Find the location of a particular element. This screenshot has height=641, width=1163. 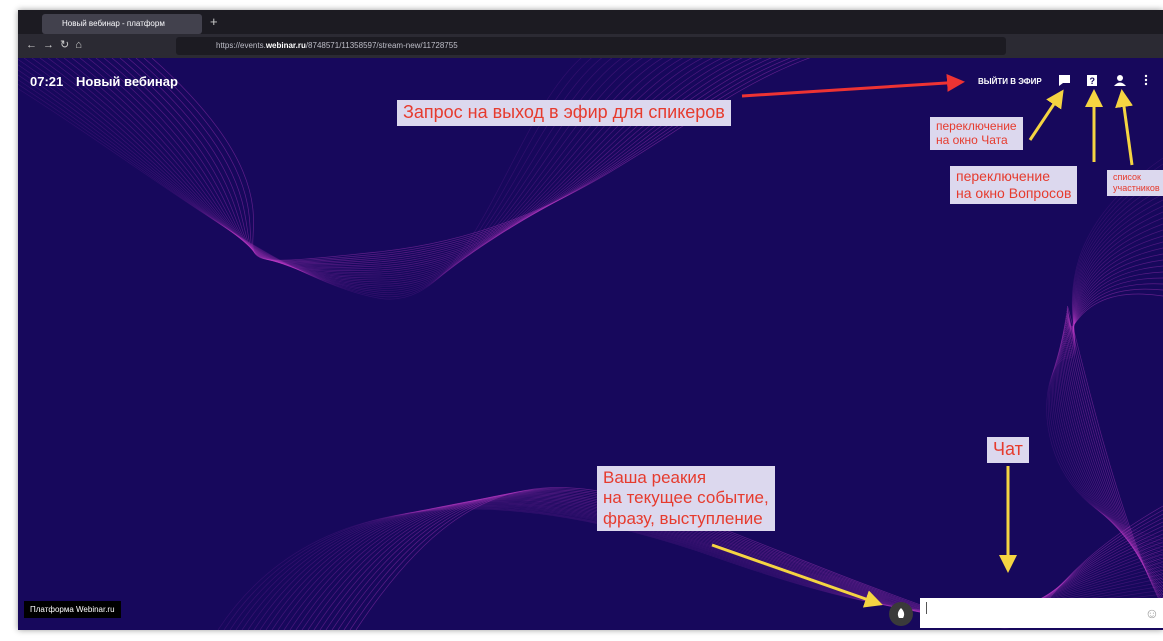

annotation-line: фразу, выступление is located at coordinates (683, 518).